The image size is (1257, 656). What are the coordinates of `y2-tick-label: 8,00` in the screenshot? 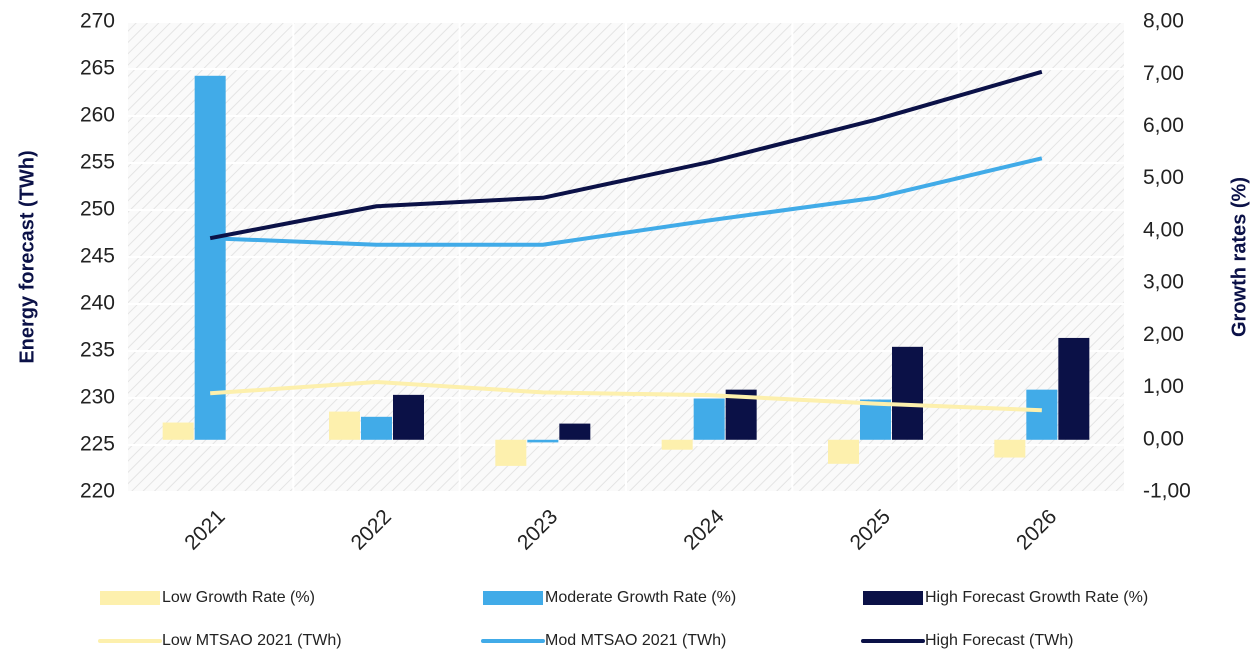 It's located at (1163, 21).